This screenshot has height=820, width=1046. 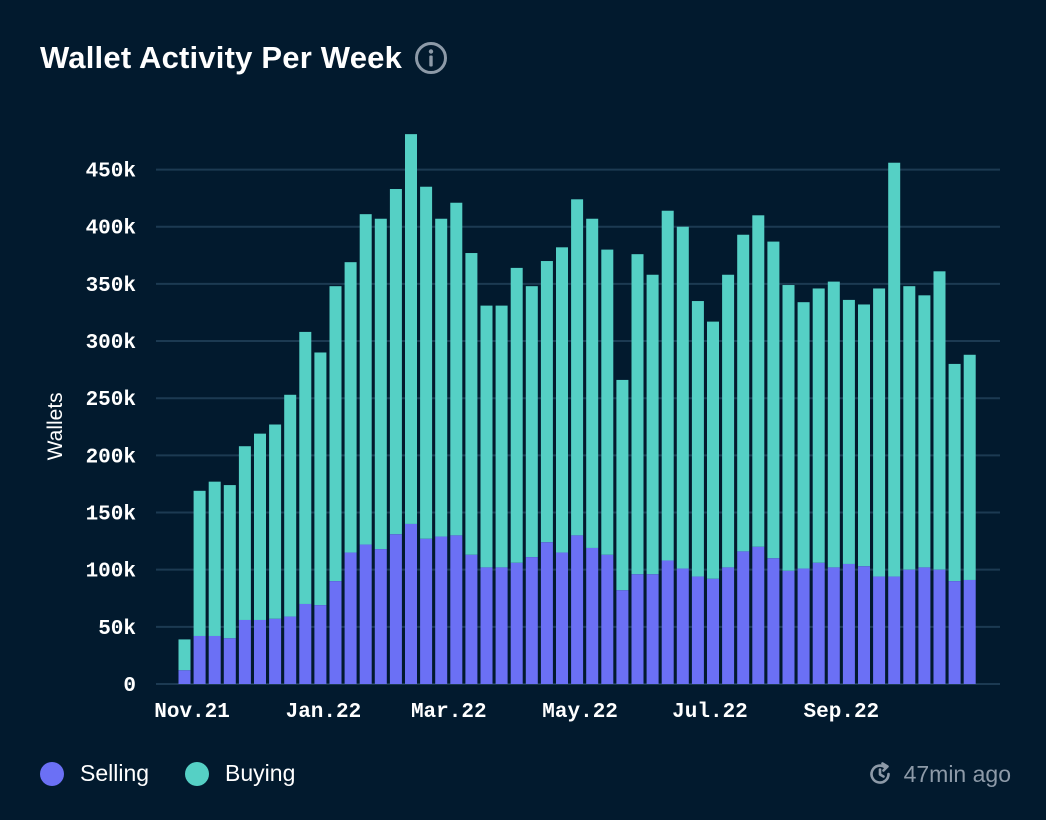 I want to click on y-tick-label: 250k, so click(x=111, y=400).